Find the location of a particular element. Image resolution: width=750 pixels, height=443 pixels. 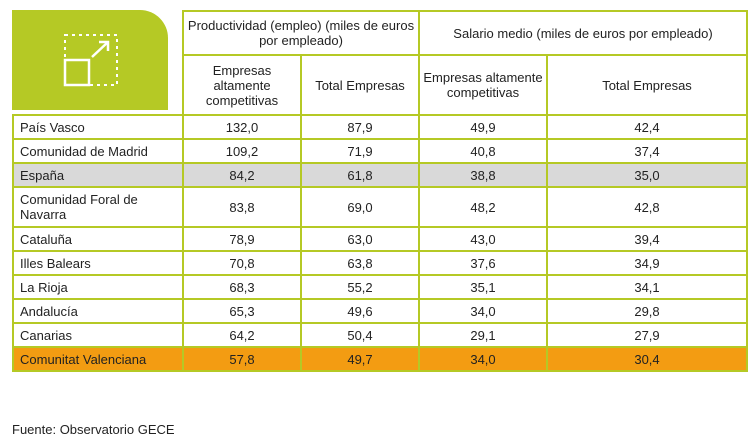

table-row: Comunidad de Madrid 109,2 71,9 40,8 37,4 is located at coordinates (380, 151).